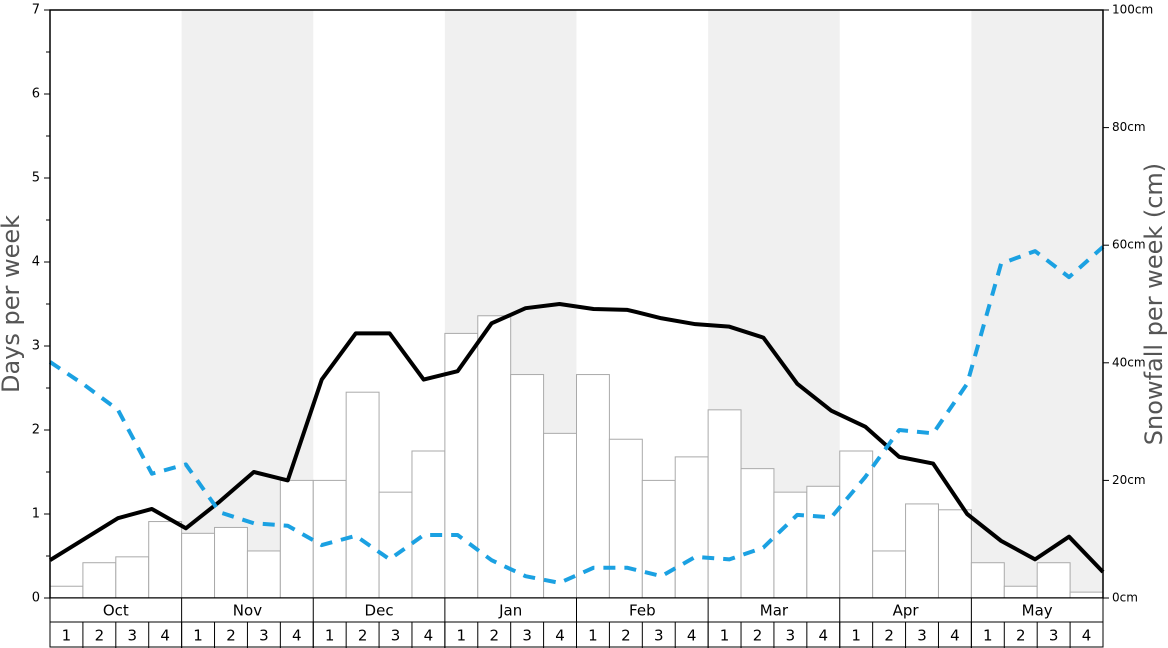 The height and width of the screenshot is (648, 1168). I want to click on y-tick-label: 7, so click(36, 10).